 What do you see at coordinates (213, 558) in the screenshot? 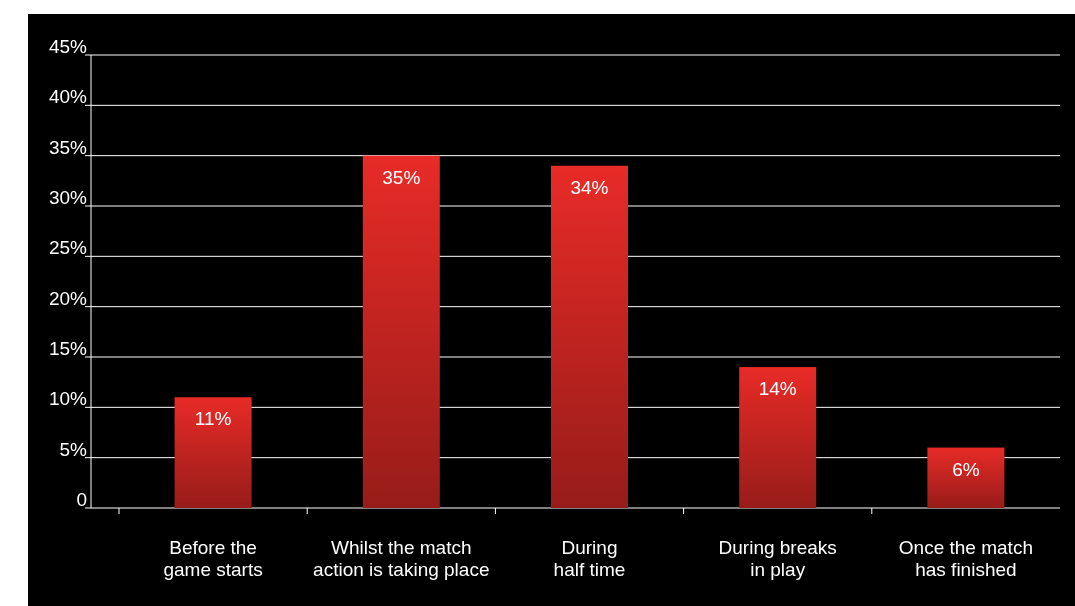
I see `x-tick-label: Before the game starts` at bounding box center [213, 558].